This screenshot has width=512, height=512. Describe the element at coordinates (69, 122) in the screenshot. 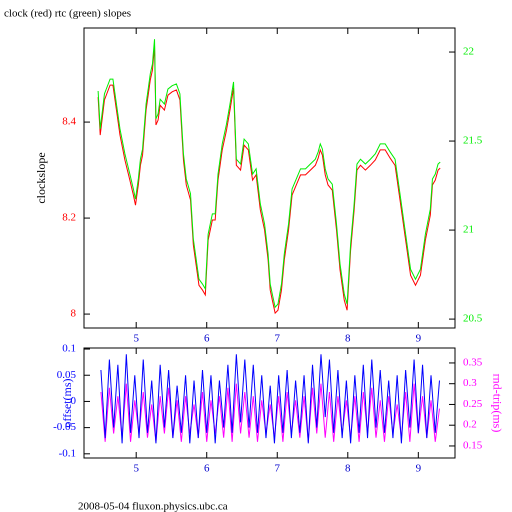

I see `y-tick-label: 8.4` at that location.